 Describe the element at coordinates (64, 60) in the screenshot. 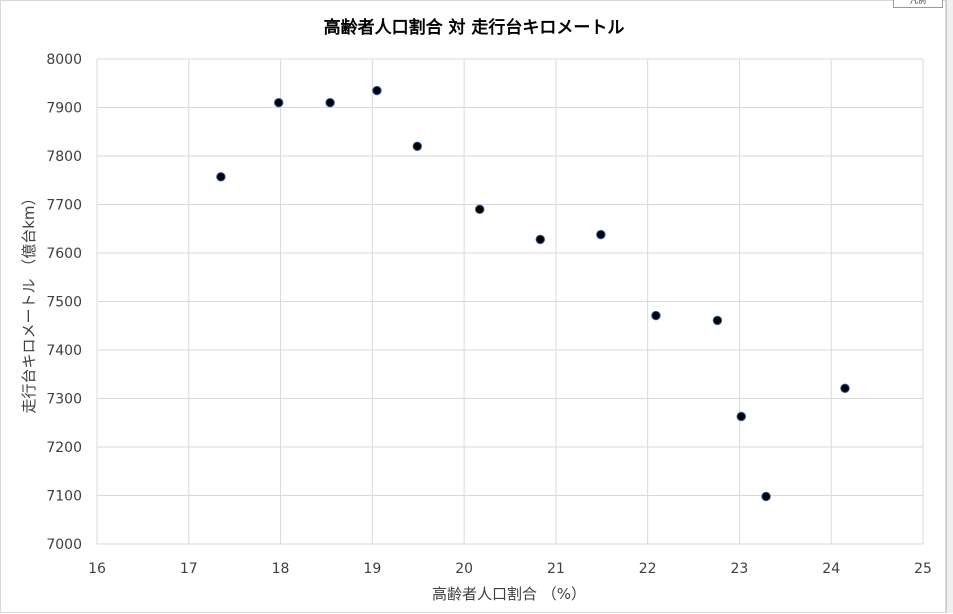

I see `y-tick-label: 8000` at that location.